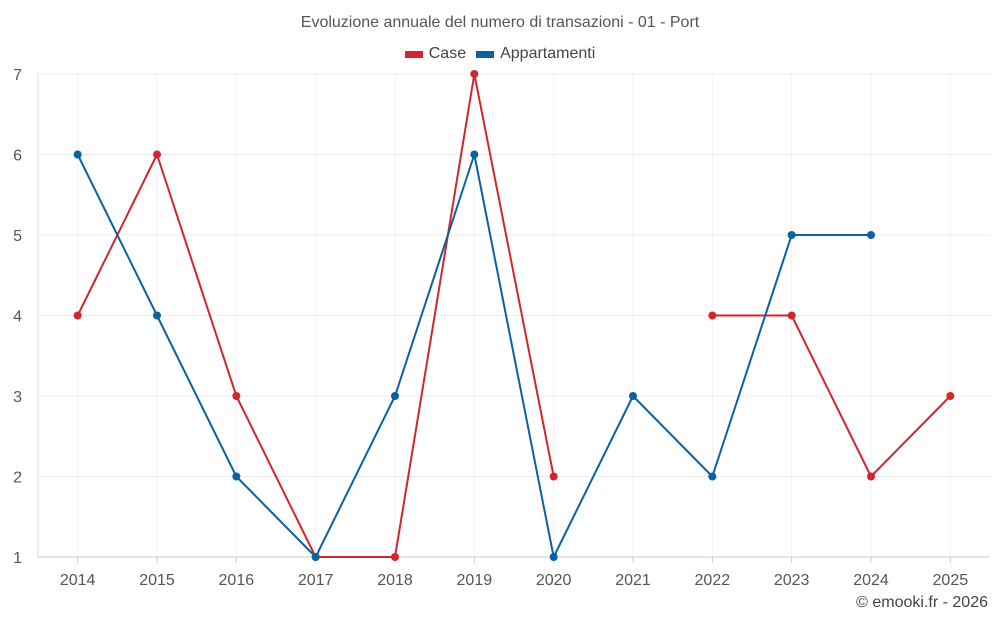  What do you see at coordinates (17, 236) in the screenshot?
I see `y-tick-label: 5` at bounding box center [17, 236].